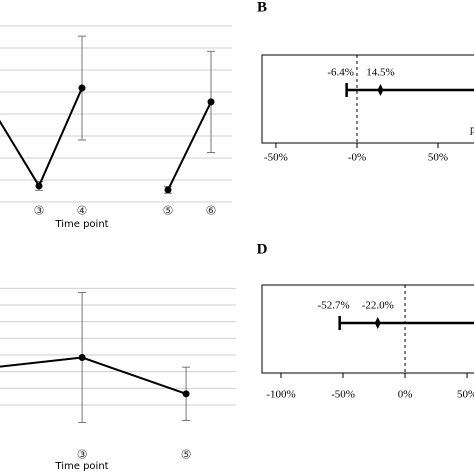 Image resolution: width=474 pixels, height=474 pixels. Describe the element at coordinates (378, 306) in the screenshot. I see `value-label: -22.0%` at that location.